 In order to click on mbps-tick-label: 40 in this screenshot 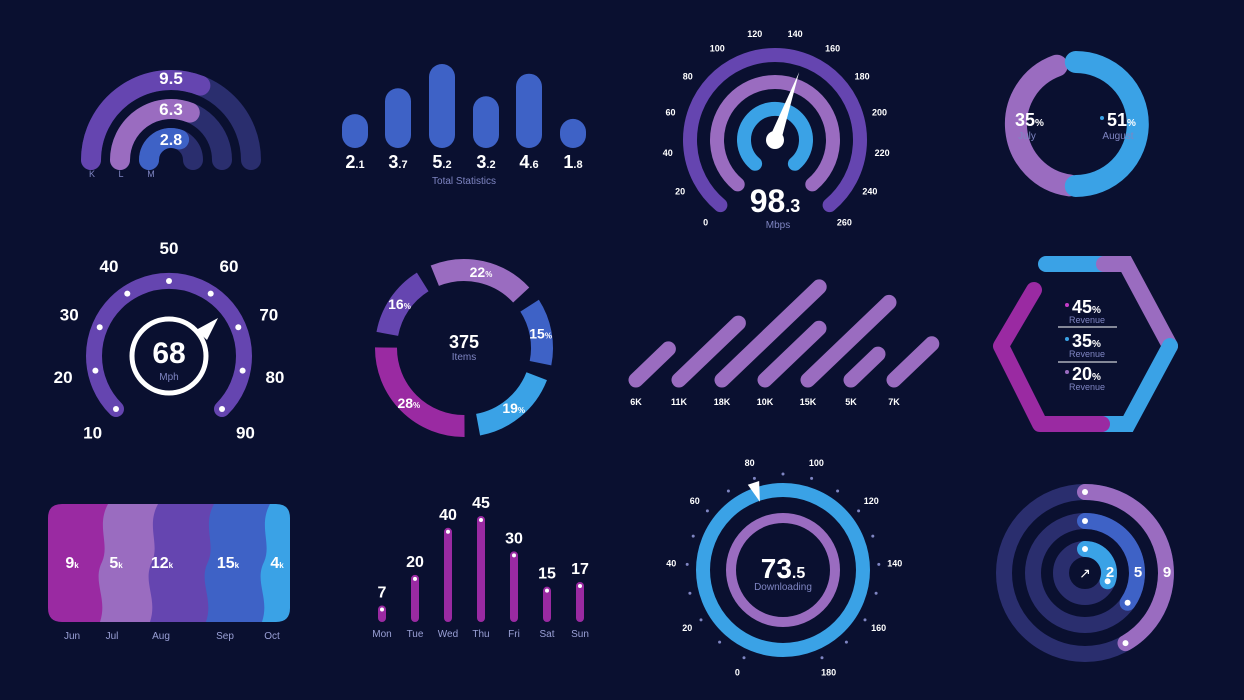, I will do `click(668, 153)`.